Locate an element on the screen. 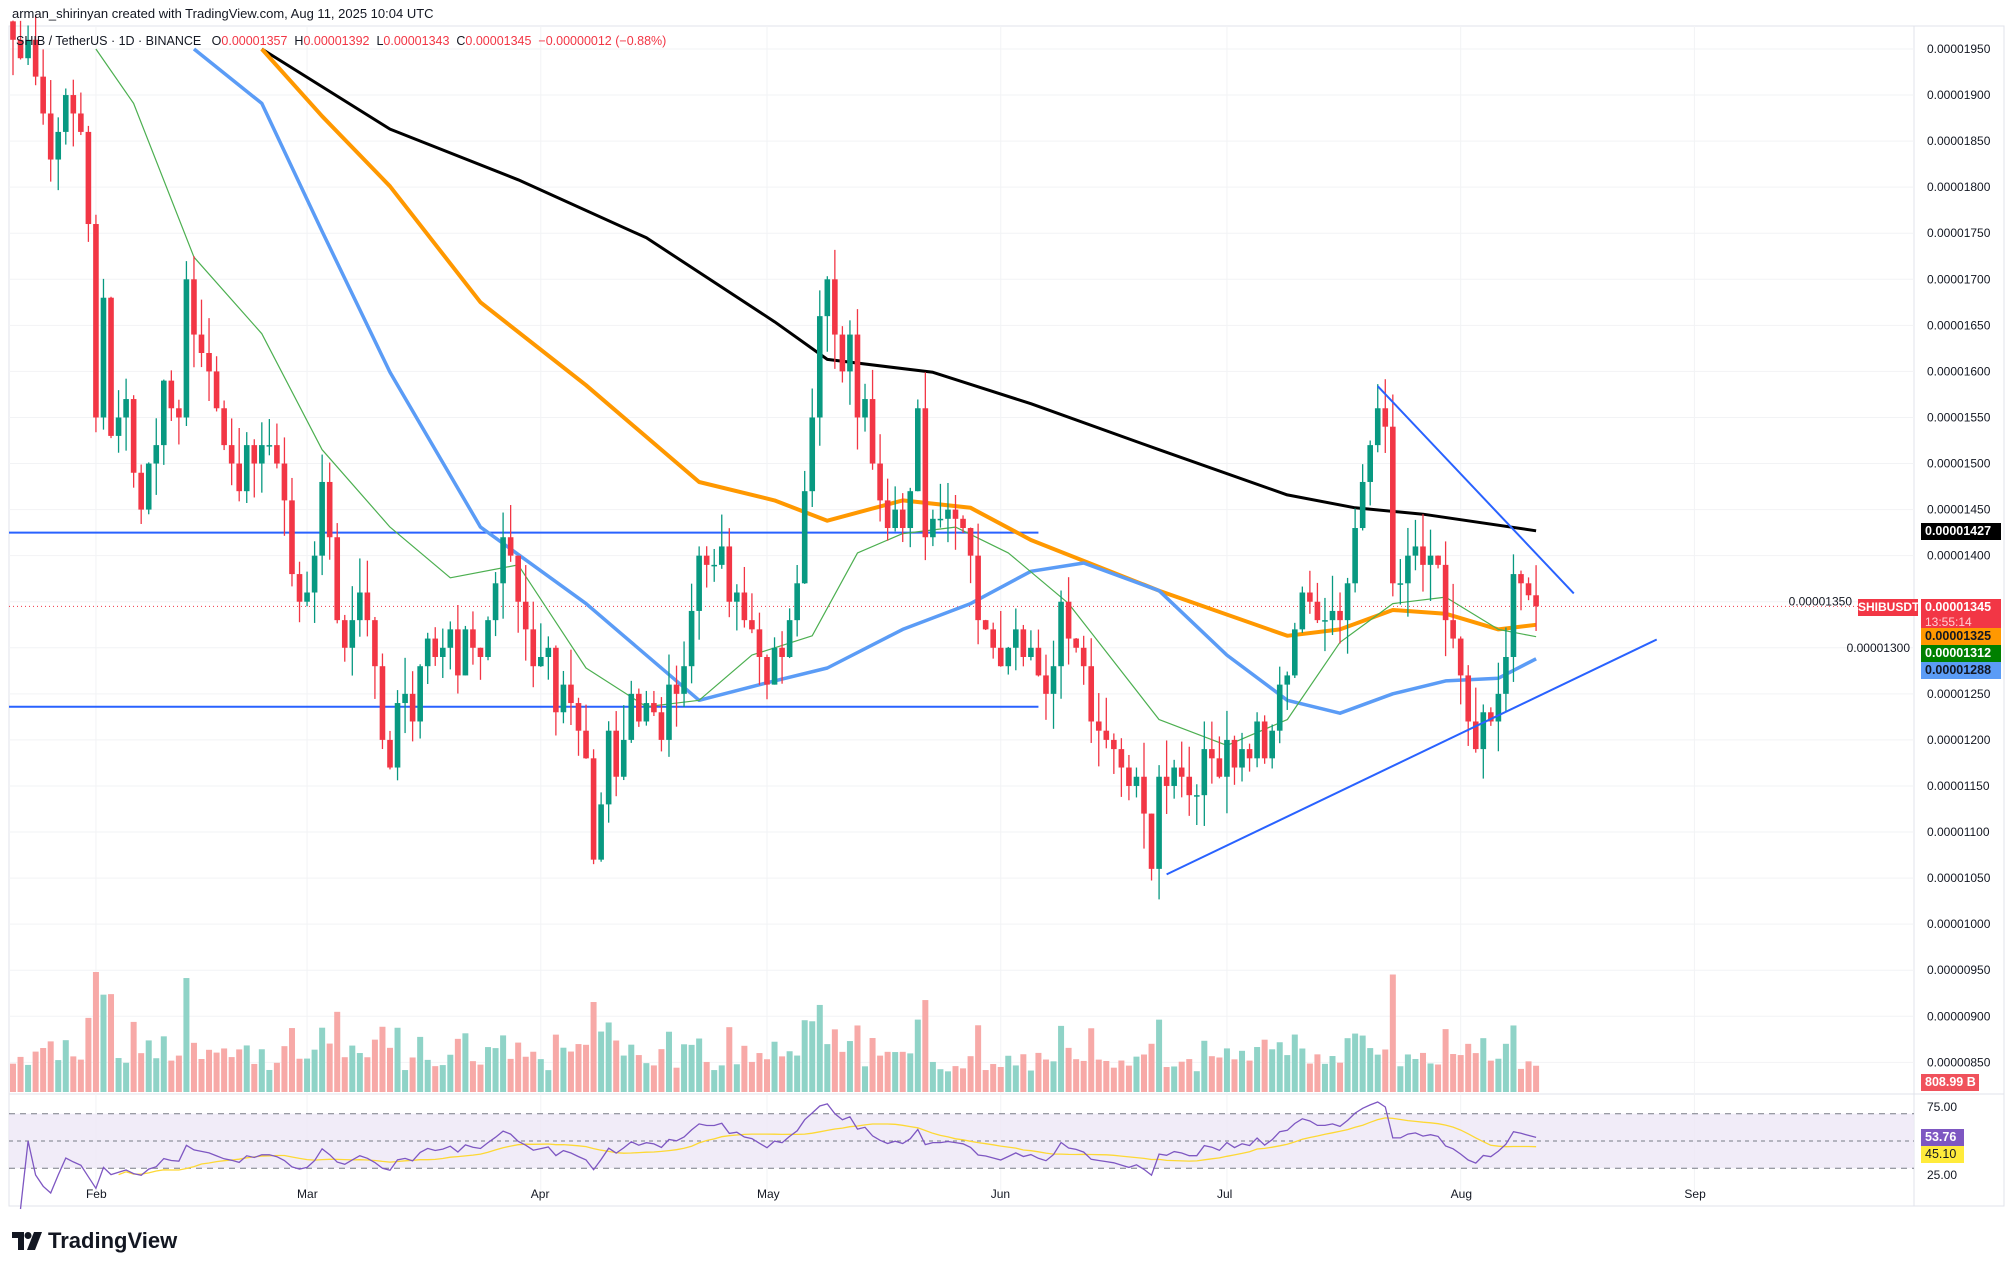 Image resolution: width=2014 pixels, height=1269 pixels. high-label: H is located at coordinates (299, 41).